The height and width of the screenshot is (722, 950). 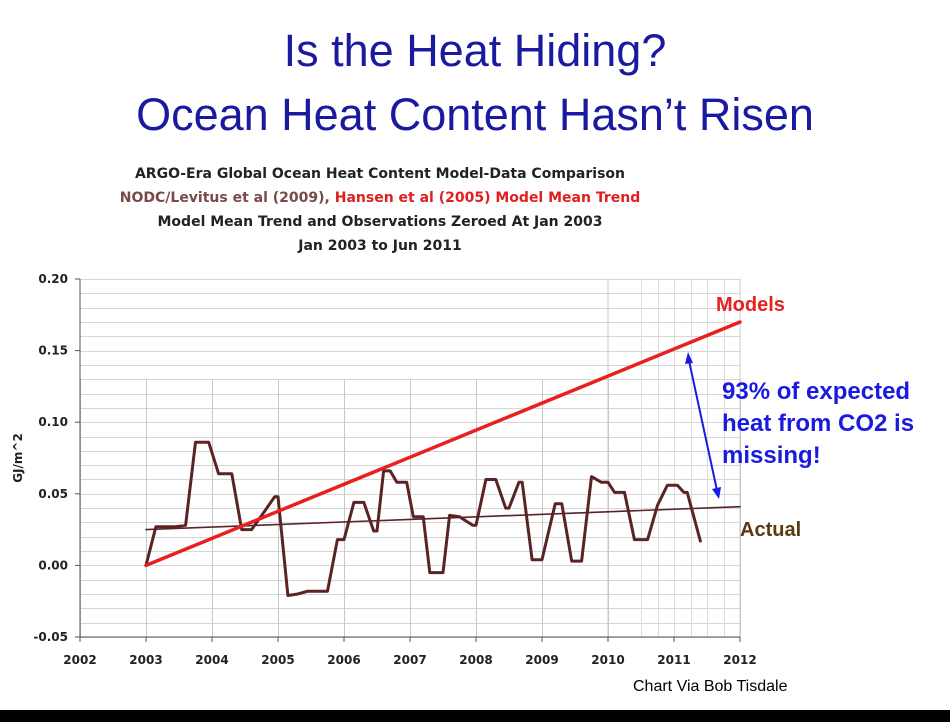 I want to click on y-tick-label: 0.10, so click(x=53, y=422).